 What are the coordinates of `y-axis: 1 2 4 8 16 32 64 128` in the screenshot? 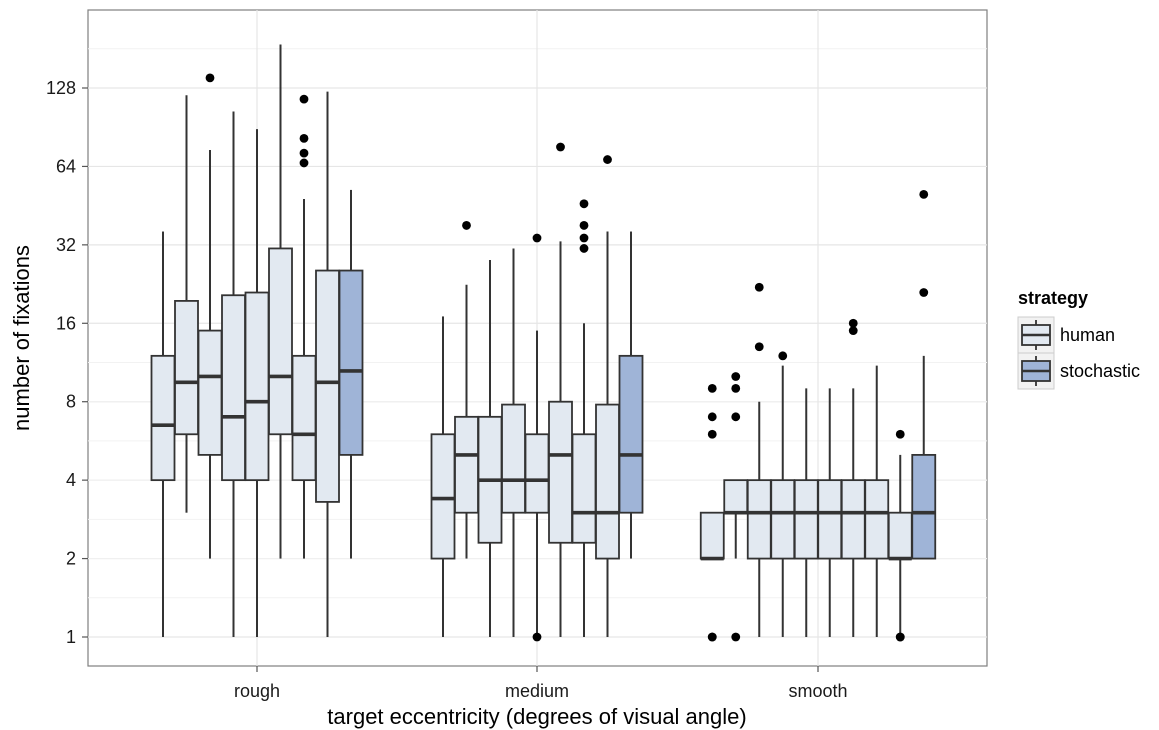 It's located at (67, 362).